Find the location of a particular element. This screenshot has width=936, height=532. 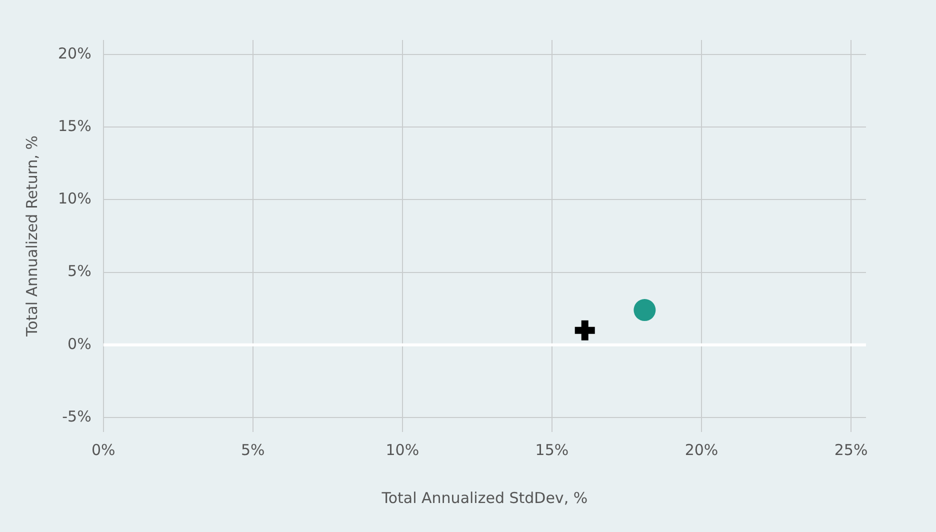

x-tick-label: 0% is located at coordinates (103, 449).